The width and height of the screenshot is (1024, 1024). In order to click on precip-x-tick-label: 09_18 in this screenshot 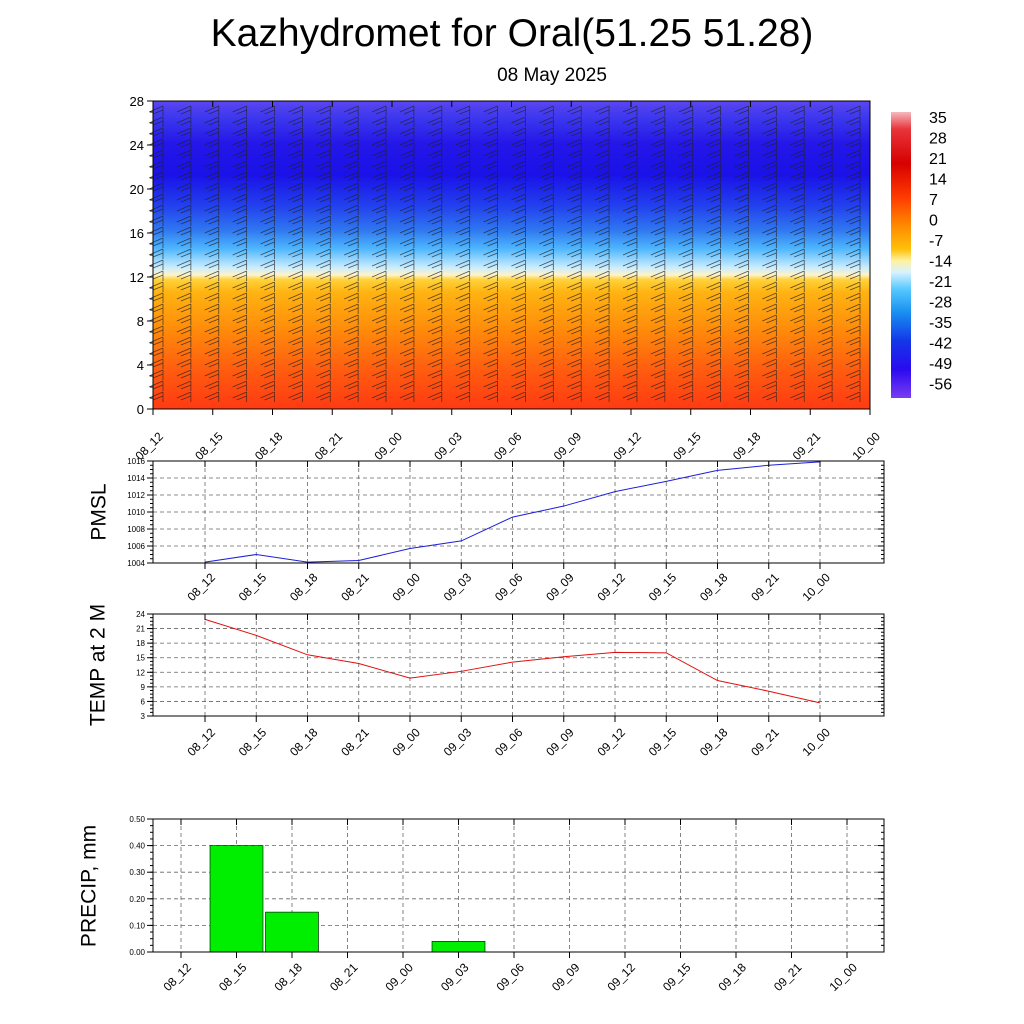, I will do `click(732, 977)`.